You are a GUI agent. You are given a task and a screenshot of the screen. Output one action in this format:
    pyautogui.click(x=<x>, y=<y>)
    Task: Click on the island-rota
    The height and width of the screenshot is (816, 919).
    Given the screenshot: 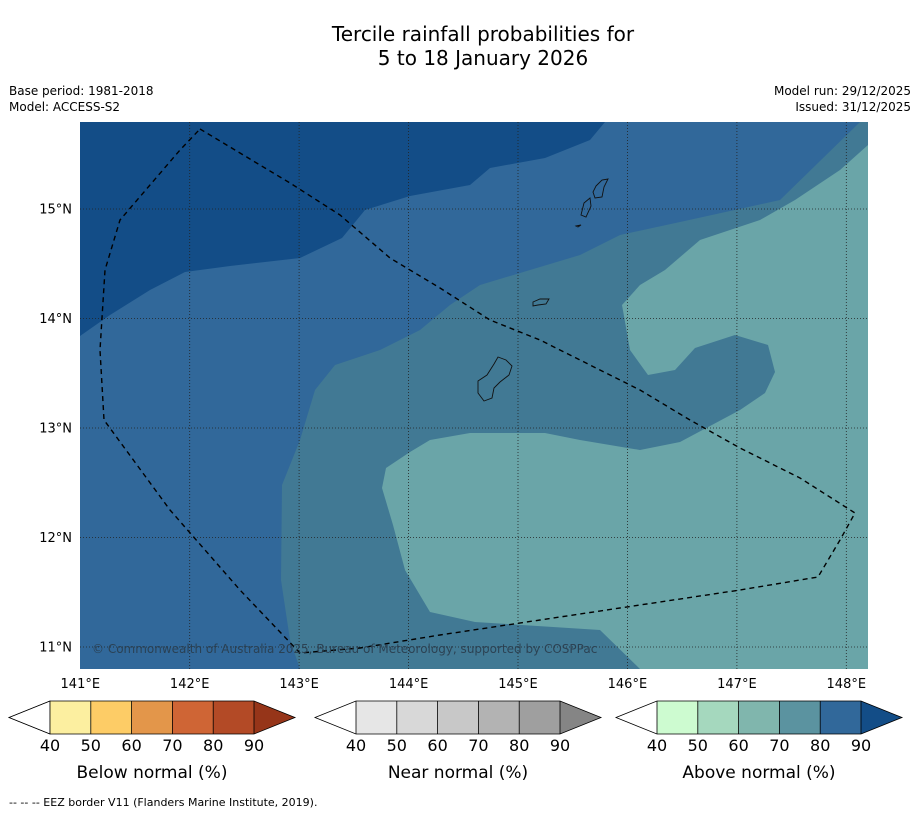 What is the action you would take?
    pyautogui.click(x=541, y=302)
    